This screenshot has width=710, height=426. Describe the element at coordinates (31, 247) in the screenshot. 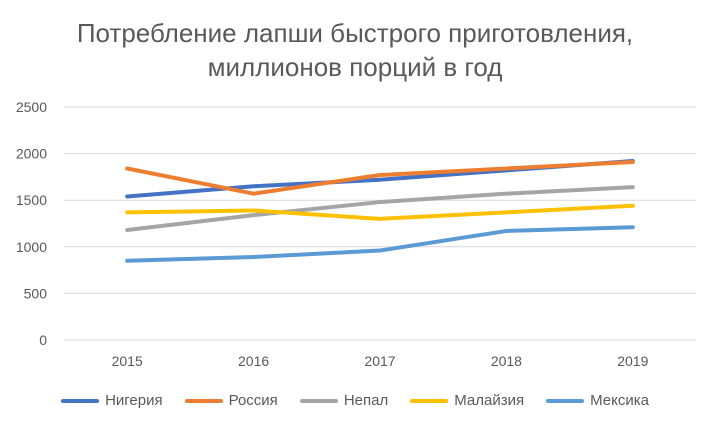

I see `y-tick-label: 1000` at that location.